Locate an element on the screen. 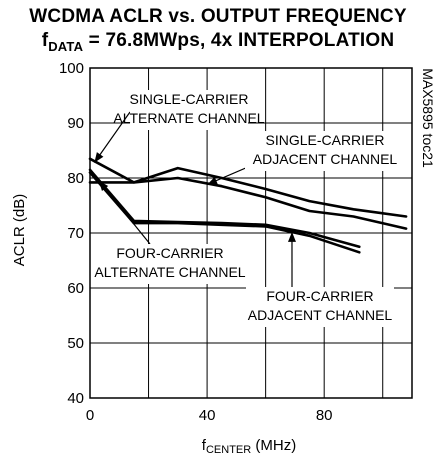 This screenshot has height=460, width=436. y-tick-label: 80 is located at coordinates (75, 178).